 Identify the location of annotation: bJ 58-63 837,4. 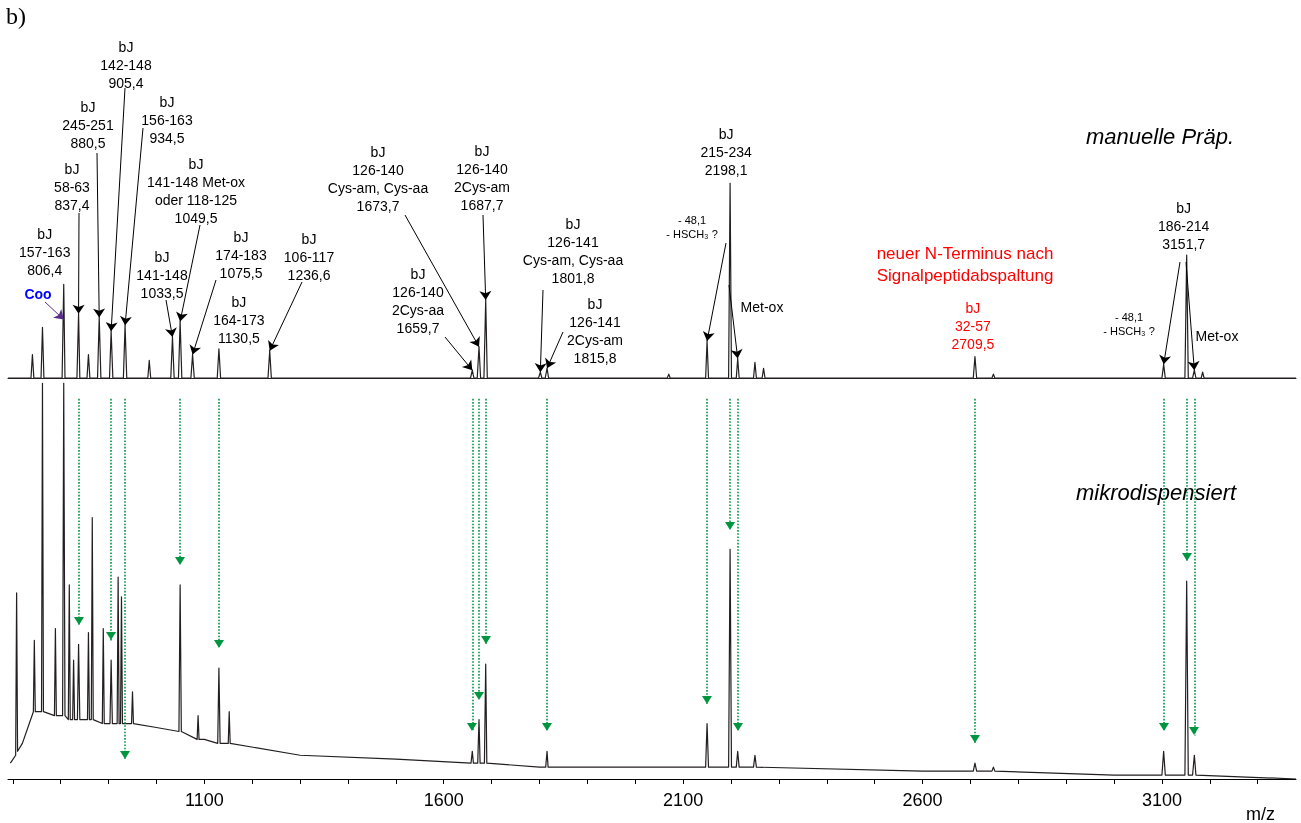
(72, 187).